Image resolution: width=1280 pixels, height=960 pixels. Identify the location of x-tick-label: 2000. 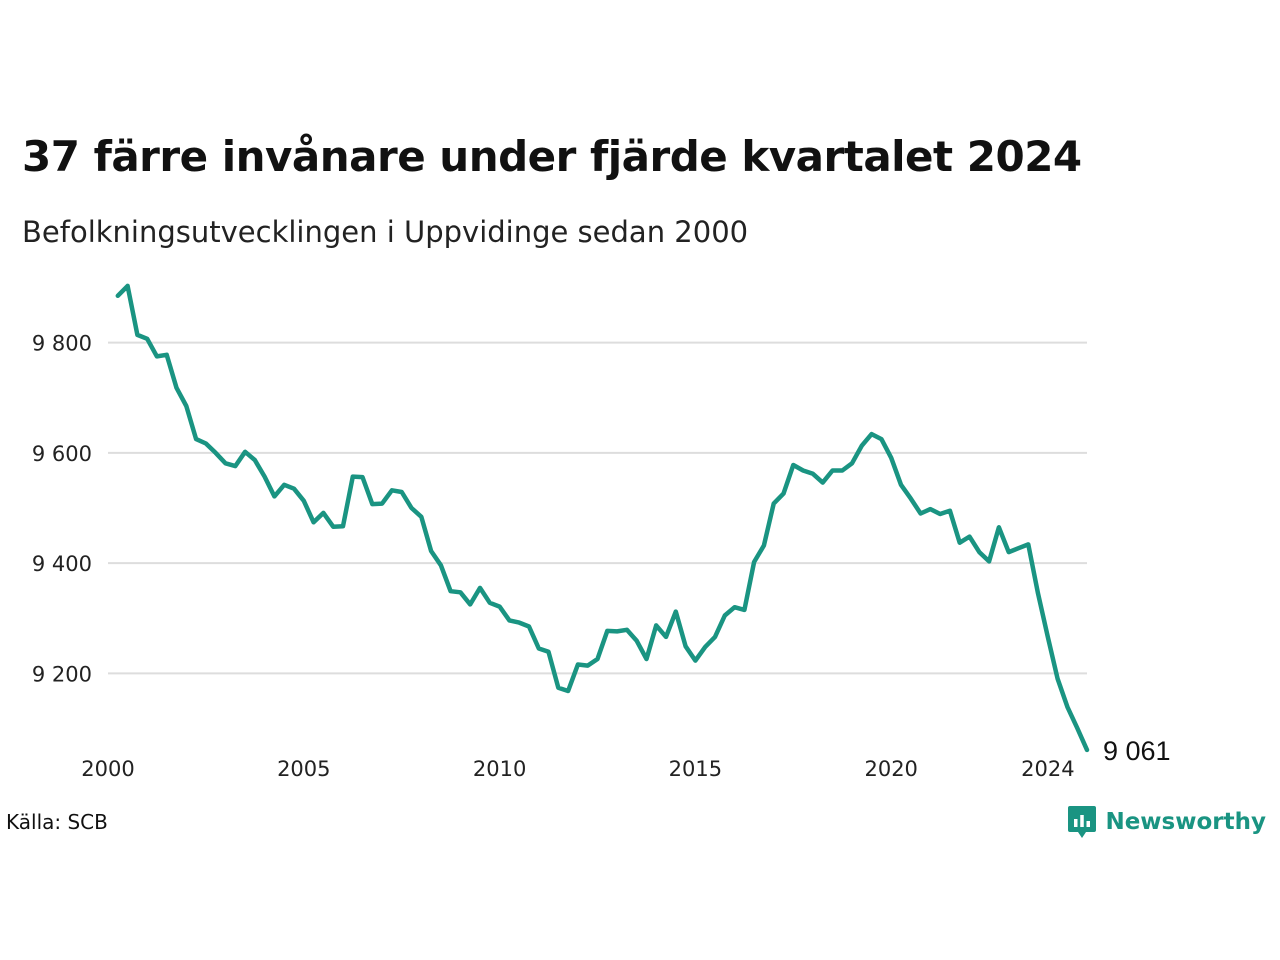
(107, 769).